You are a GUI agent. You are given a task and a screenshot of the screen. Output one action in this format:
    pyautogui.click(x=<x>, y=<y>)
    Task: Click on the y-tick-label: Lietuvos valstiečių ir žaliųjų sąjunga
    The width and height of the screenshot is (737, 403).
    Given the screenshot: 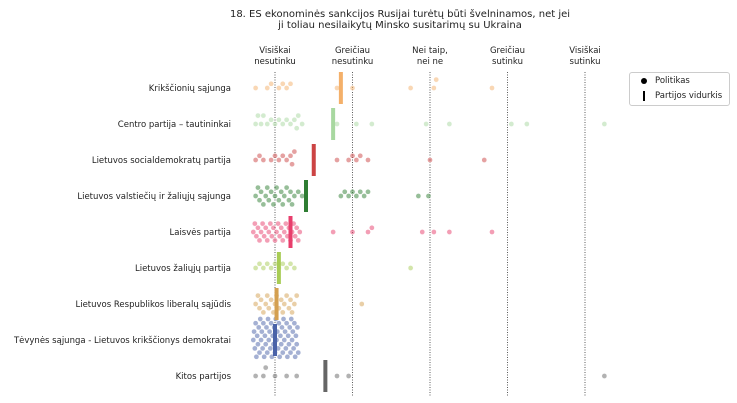 What is the action you would take?
    pyautogui.click(x=154, y=196)
    